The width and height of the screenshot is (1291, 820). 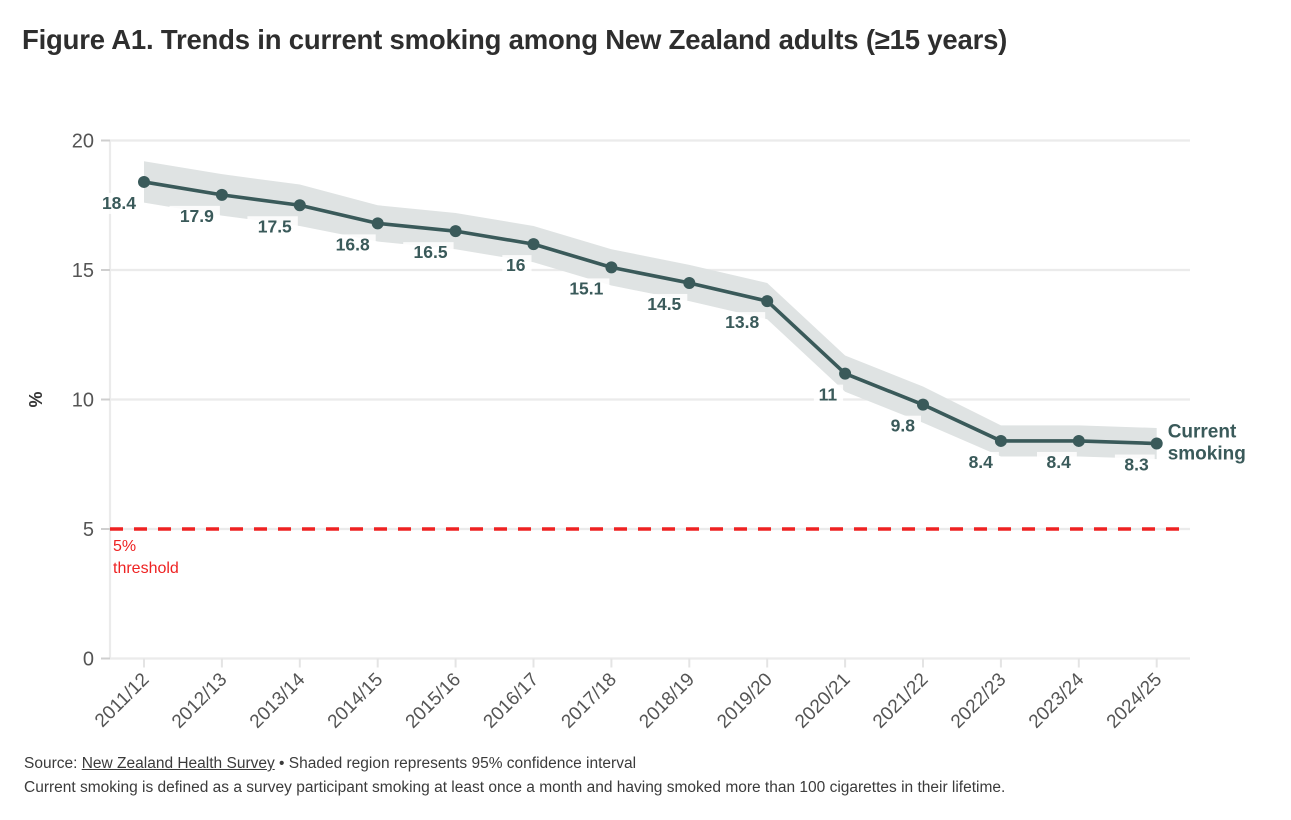 What do you see at coordinates (353, 244) in the screenshot?
I see `data-label: 16.8` at bounding box center [353, 244].